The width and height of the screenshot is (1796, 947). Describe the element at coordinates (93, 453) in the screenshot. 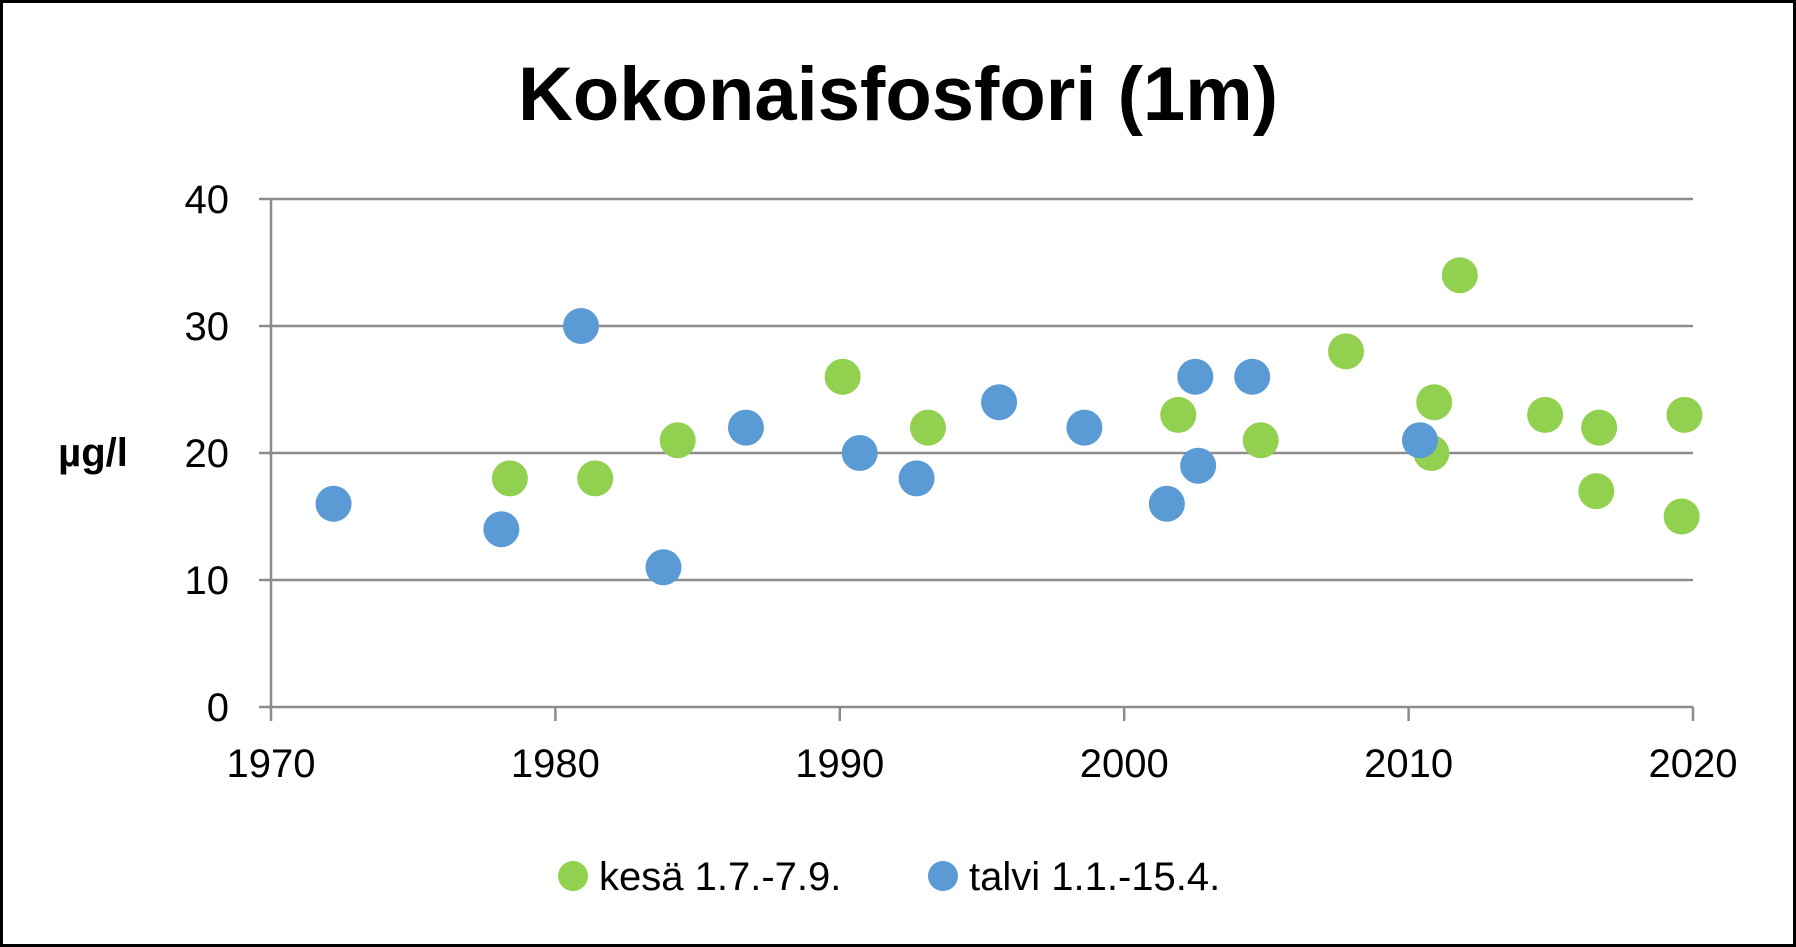

I see `y-axis-label: µg/l` at that location.